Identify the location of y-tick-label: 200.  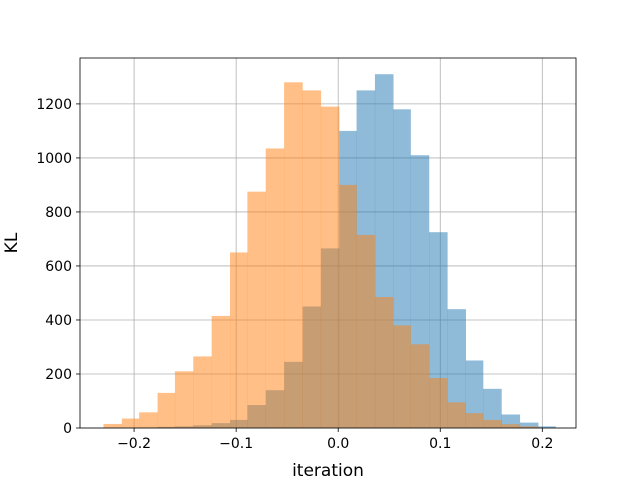
(58, 375).